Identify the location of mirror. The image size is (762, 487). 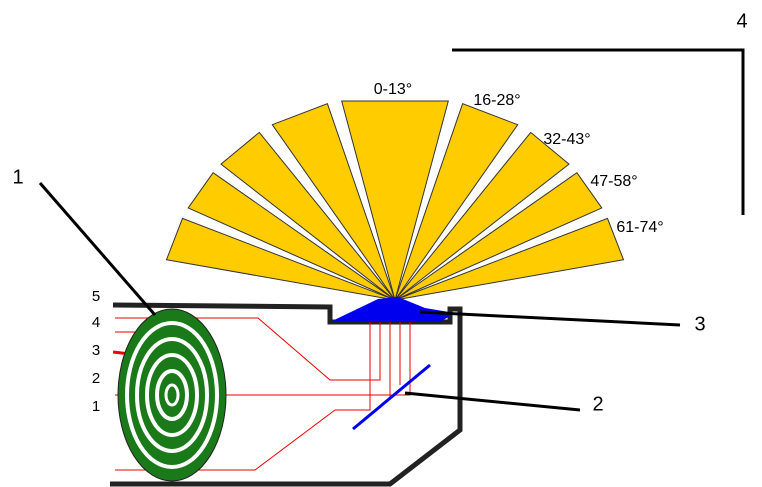
(391, 397).